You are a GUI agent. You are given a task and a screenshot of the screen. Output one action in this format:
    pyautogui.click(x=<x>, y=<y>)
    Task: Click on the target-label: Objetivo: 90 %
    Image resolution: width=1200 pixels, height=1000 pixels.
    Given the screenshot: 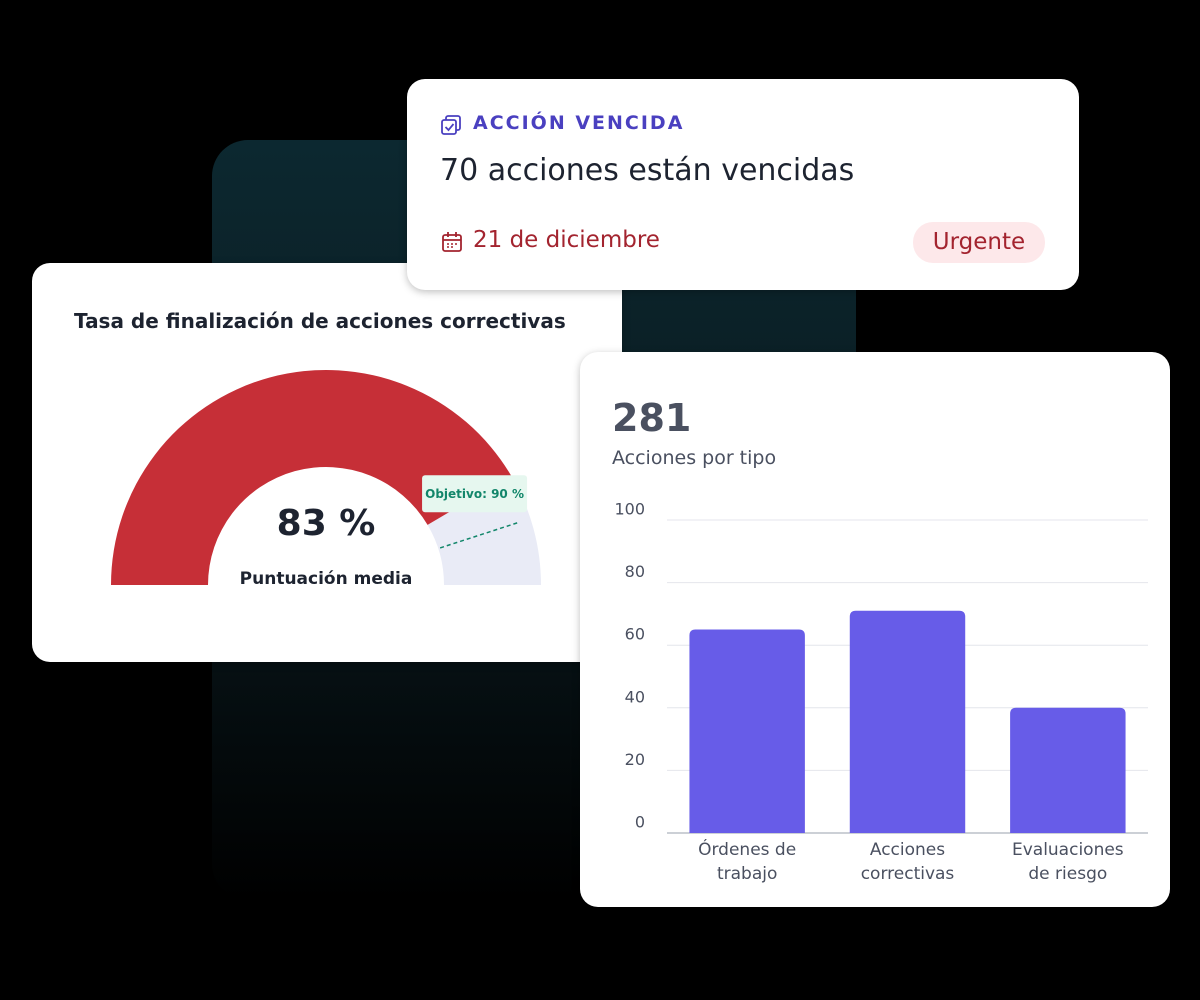 What is the action you would take?
    pyautogui.click(x=474, y=494)
    